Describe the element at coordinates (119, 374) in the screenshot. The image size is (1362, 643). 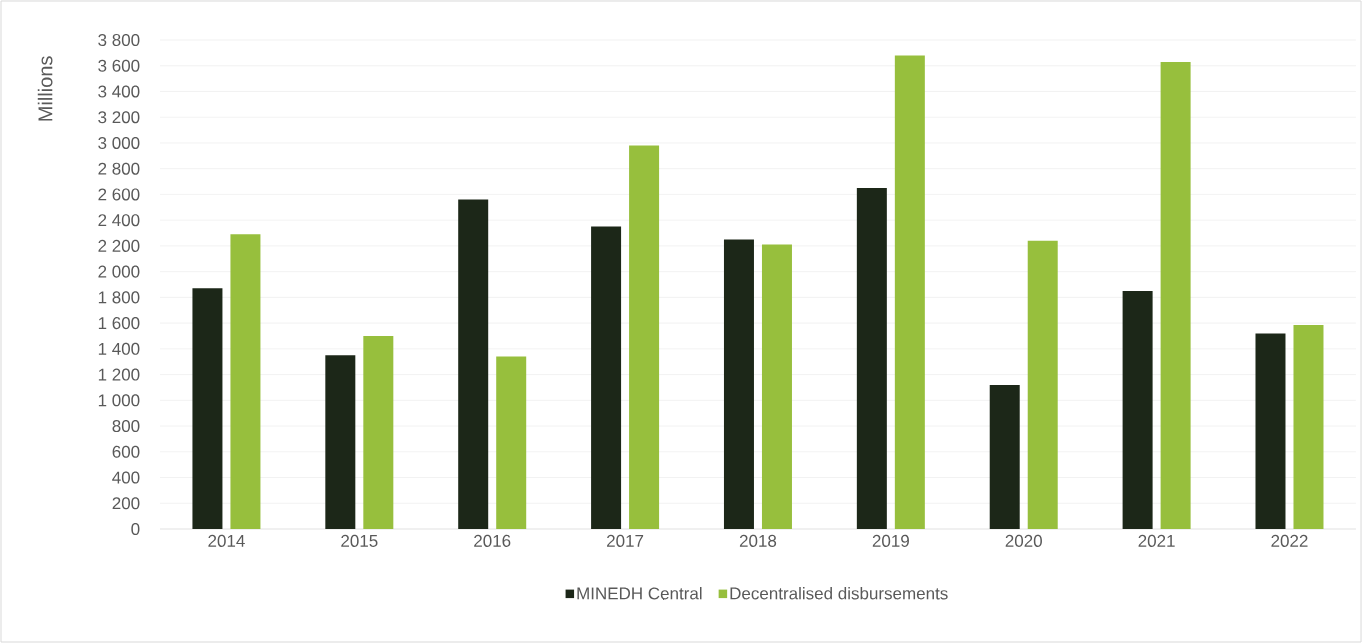
I see `y-tick-label: 1 200` at that location.